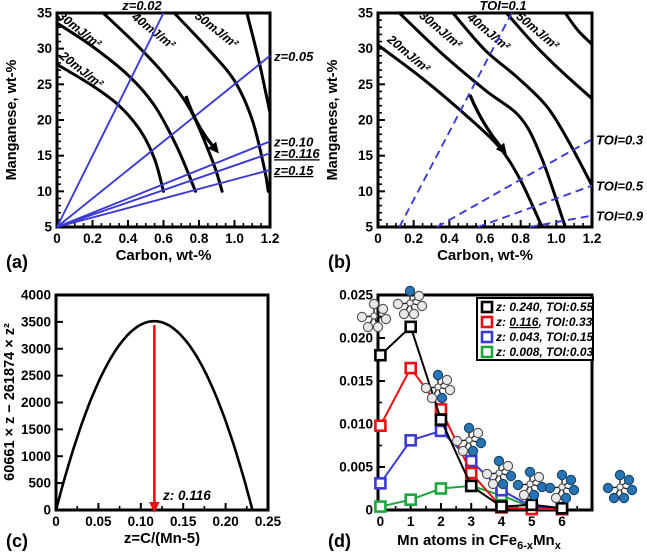 The image size is (647, 556). Describe the element at coordinates (36, 456) in the screenshot. I see `y-tick-label: 1000` at that location.